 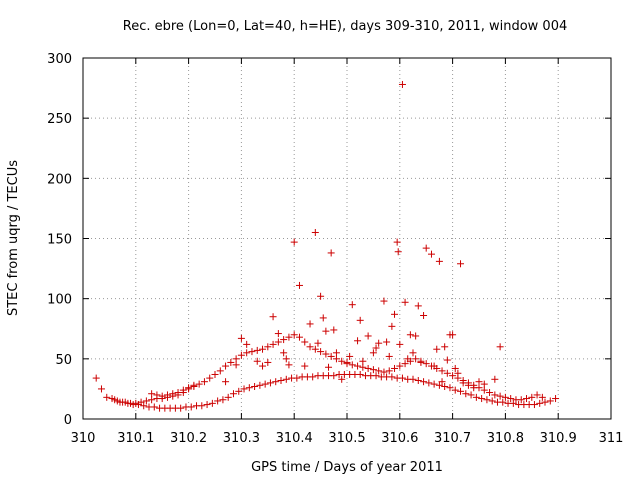 I want to click on y-tick-label: 50, so click(x=63, y=360).